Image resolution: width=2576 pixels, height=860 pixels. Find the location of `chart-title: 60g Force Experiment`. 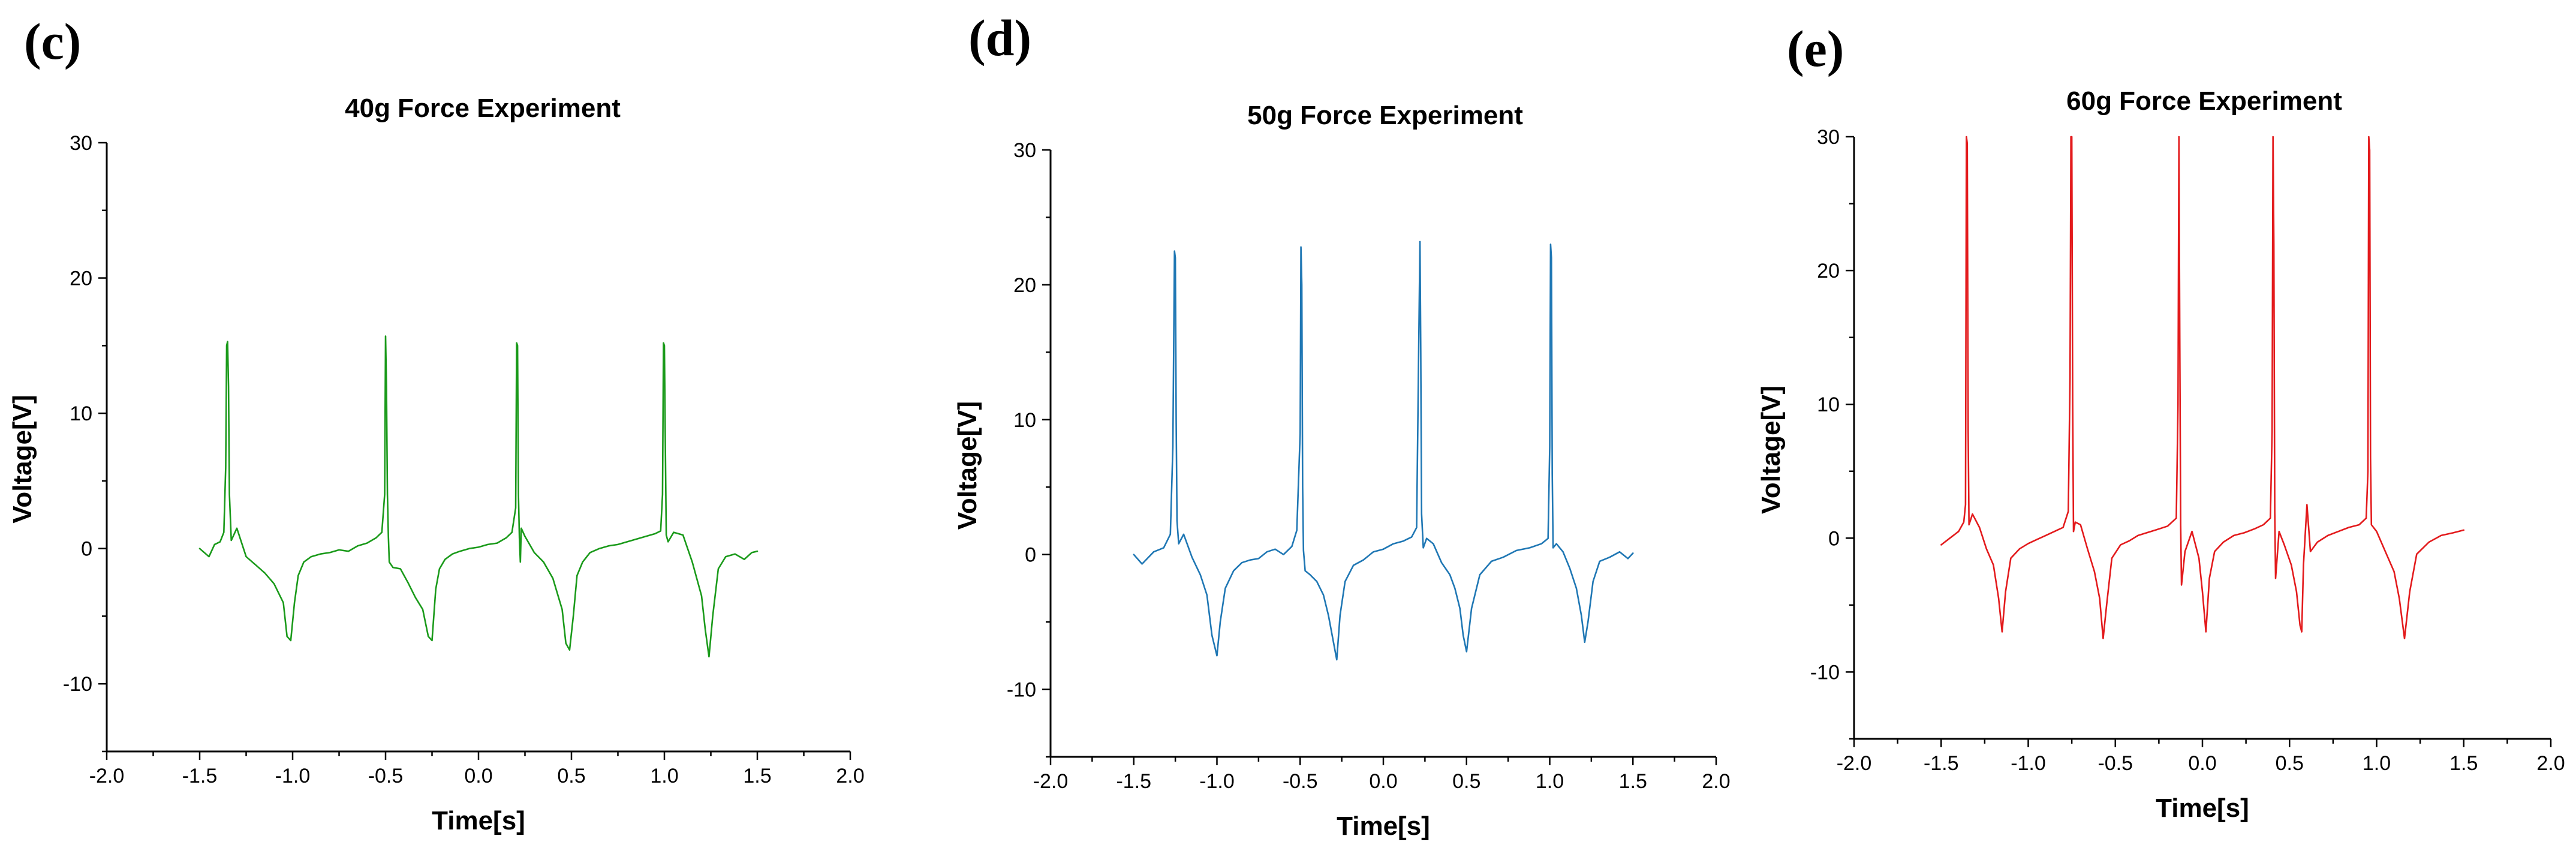

chart-title: 60g Force Experiment is located at coordinates (2204, 101).